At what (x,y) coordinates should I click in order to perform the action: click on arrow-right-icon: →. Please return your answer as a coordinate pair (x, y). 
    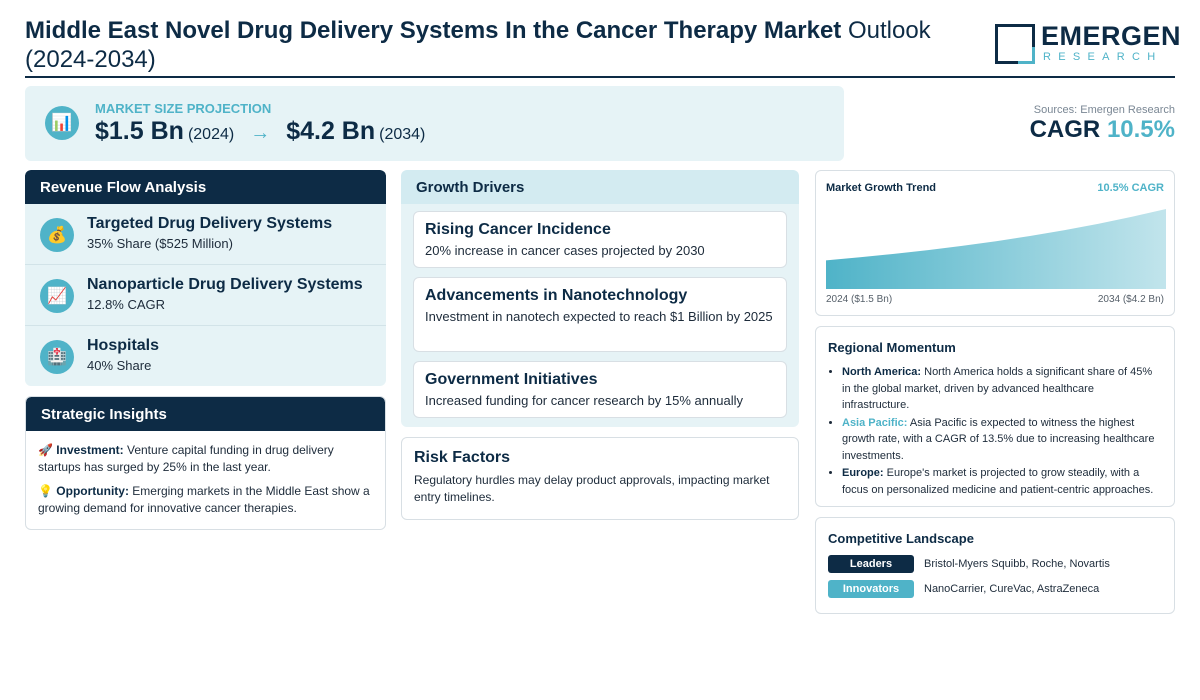
    Looking at the image, I should click on (260, 133).